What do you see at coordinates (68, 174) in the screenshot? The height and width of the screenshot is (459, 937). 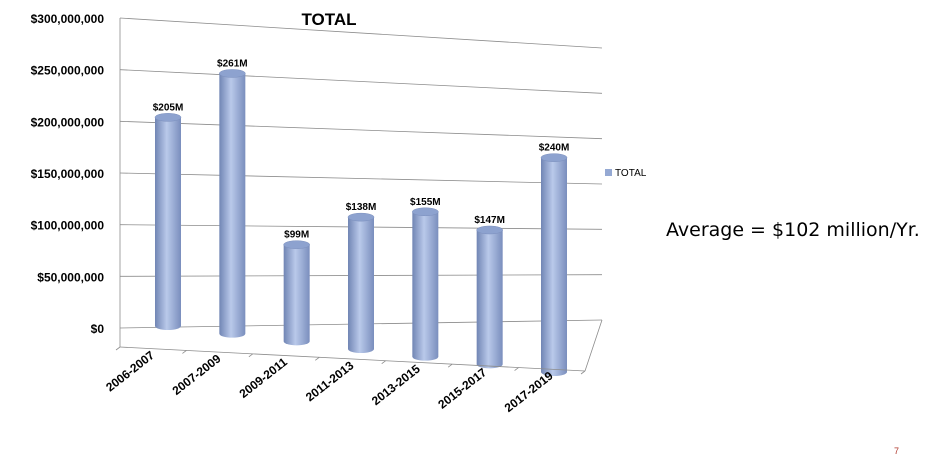 I see `y-tick-label: $150,000,000` at bounding box center [68, 174].